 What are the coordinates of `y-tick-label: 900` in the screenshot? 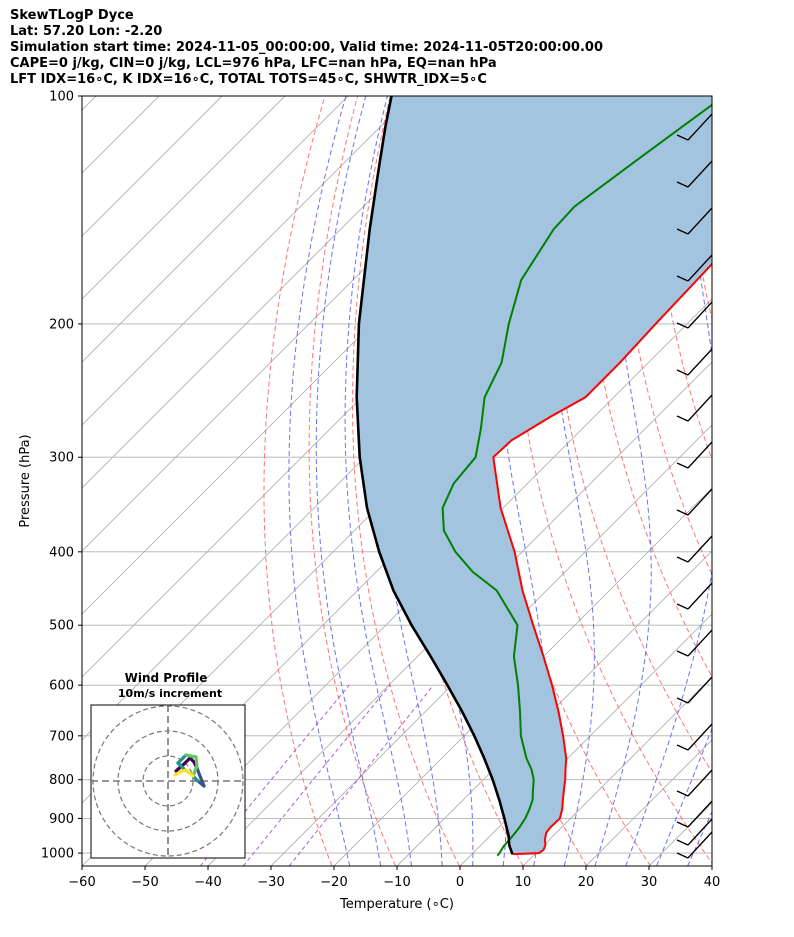 It's located at (61, 819).